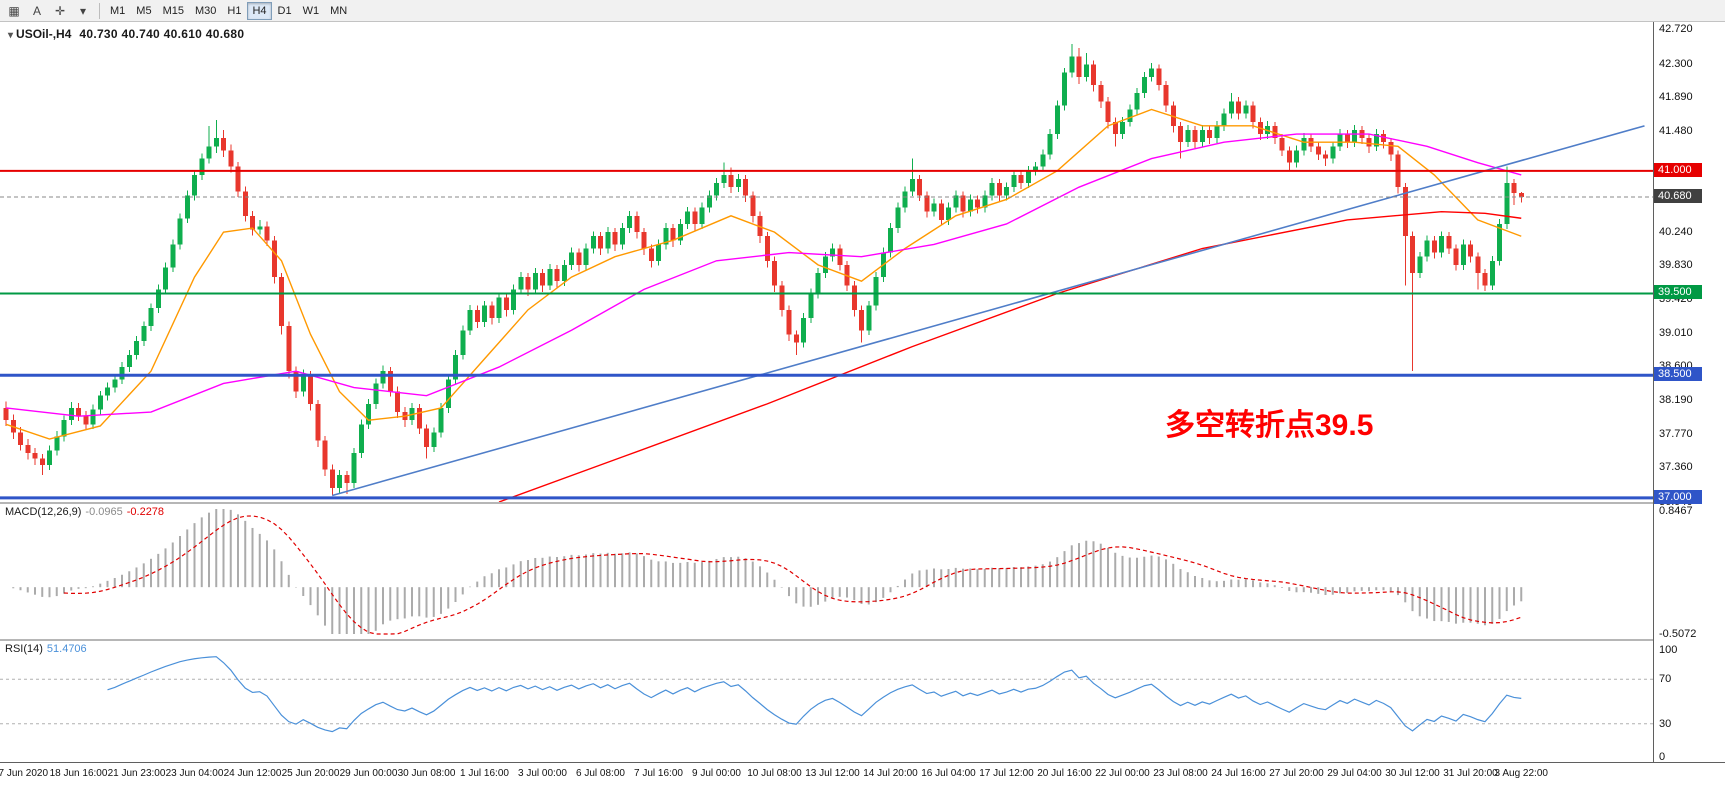 The width and height of the screenshot is (1725, 792). I want to click on templates-dropdown-icon-button: ▾, so click(83, 10).